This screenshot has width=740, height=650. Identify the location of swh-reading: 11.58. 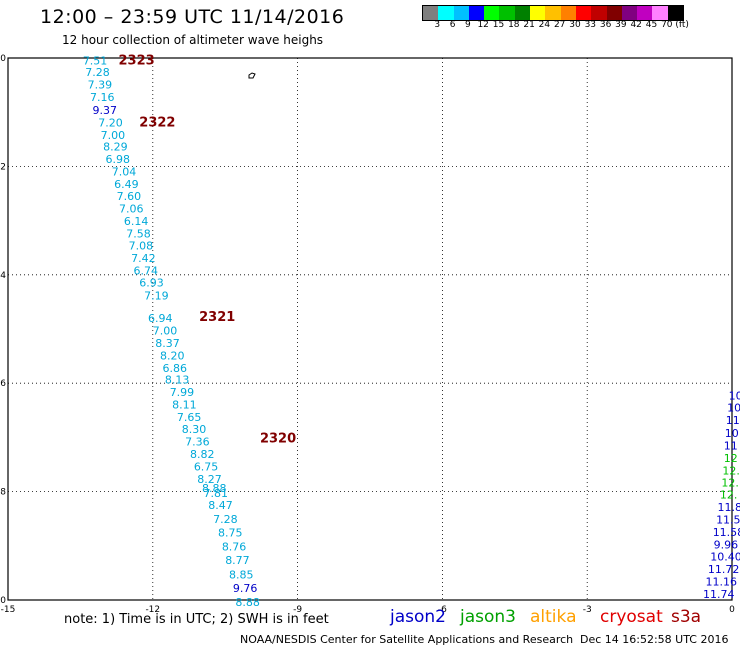
(726, 532).